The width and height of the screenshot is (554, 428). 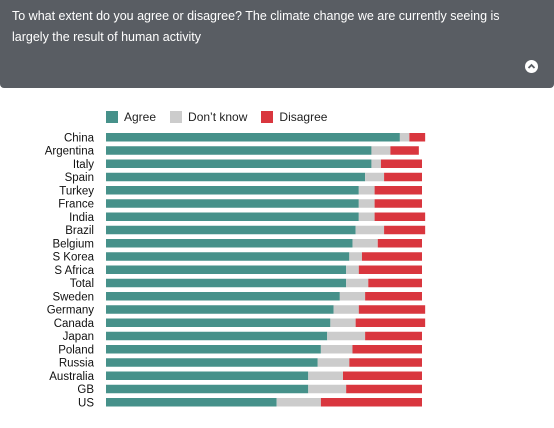 I want to click on legend-item-agree: Agree, so click(x=131, y=117).